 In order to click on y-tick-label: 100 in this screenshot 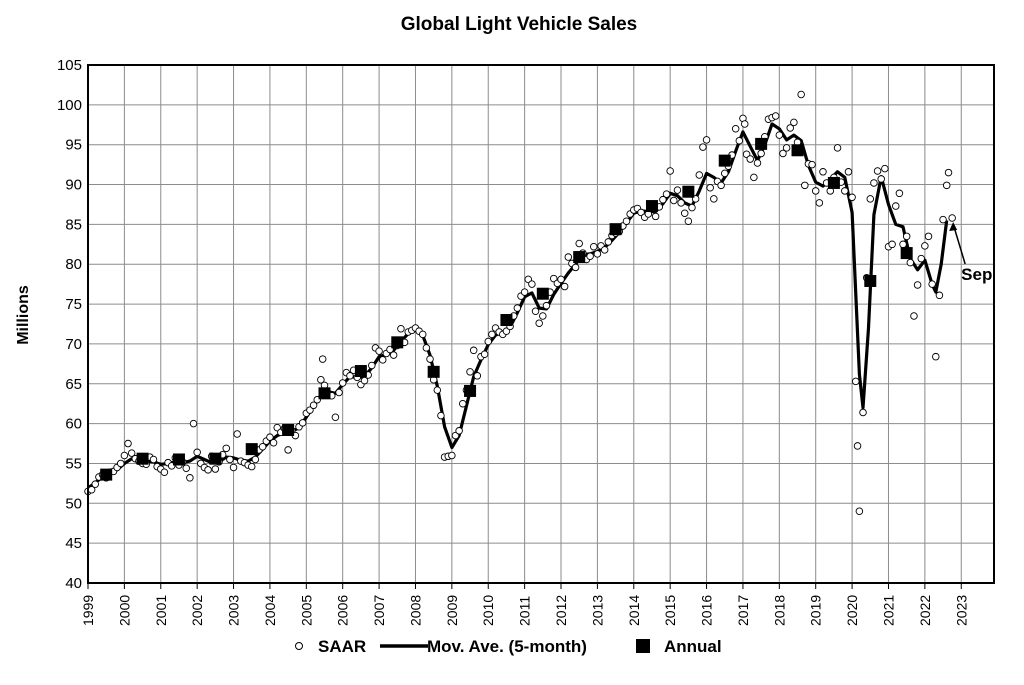, I will do `click(69, 105)`.